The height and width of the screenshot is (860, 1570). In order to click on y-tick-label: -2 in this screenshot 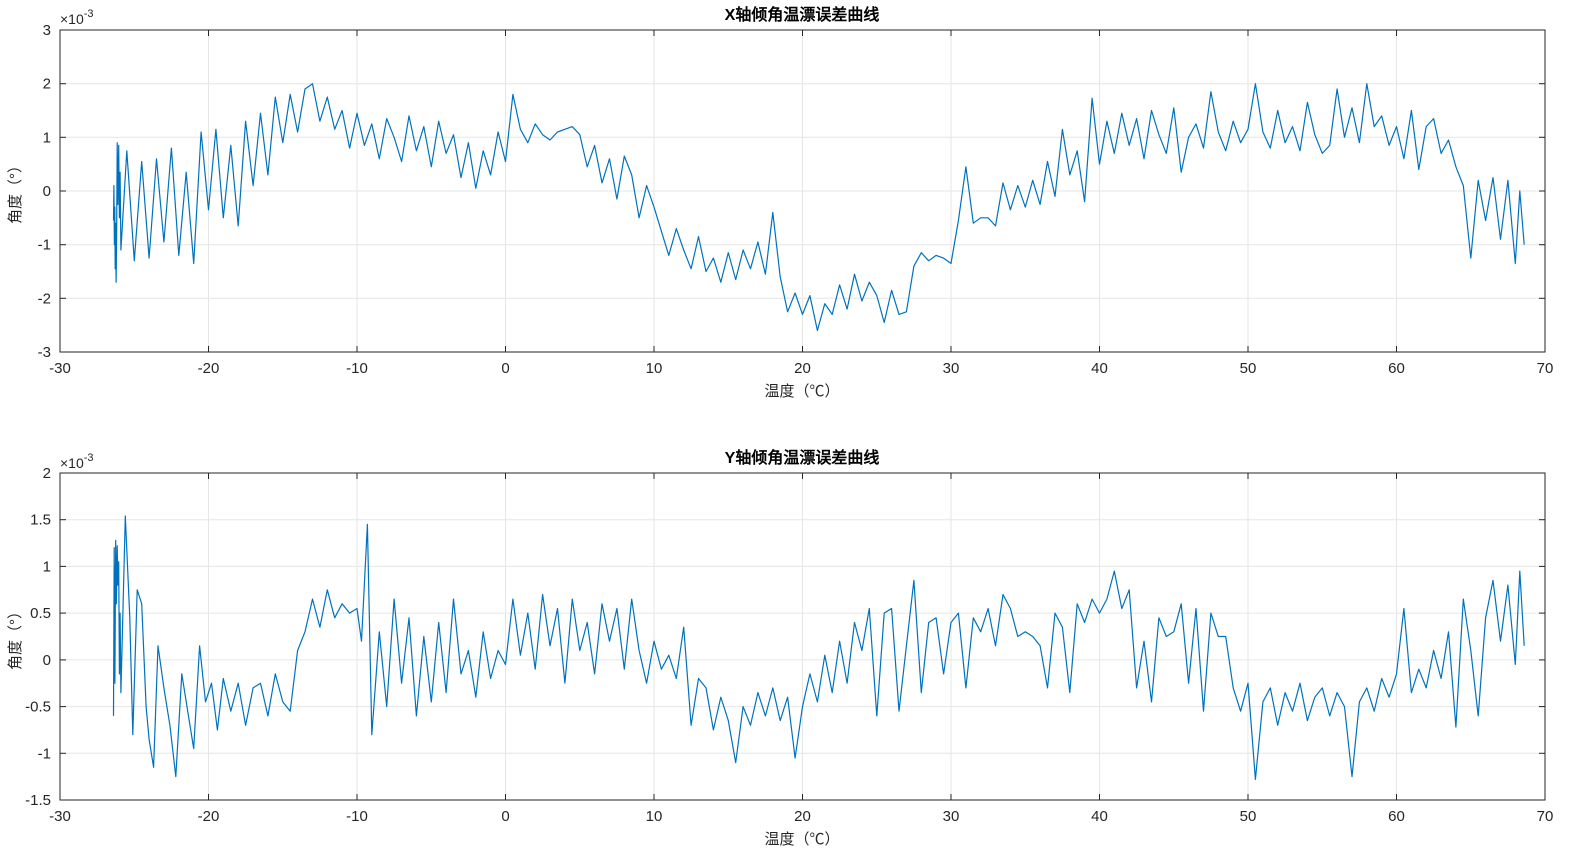, I will do `click(44, 298)`.